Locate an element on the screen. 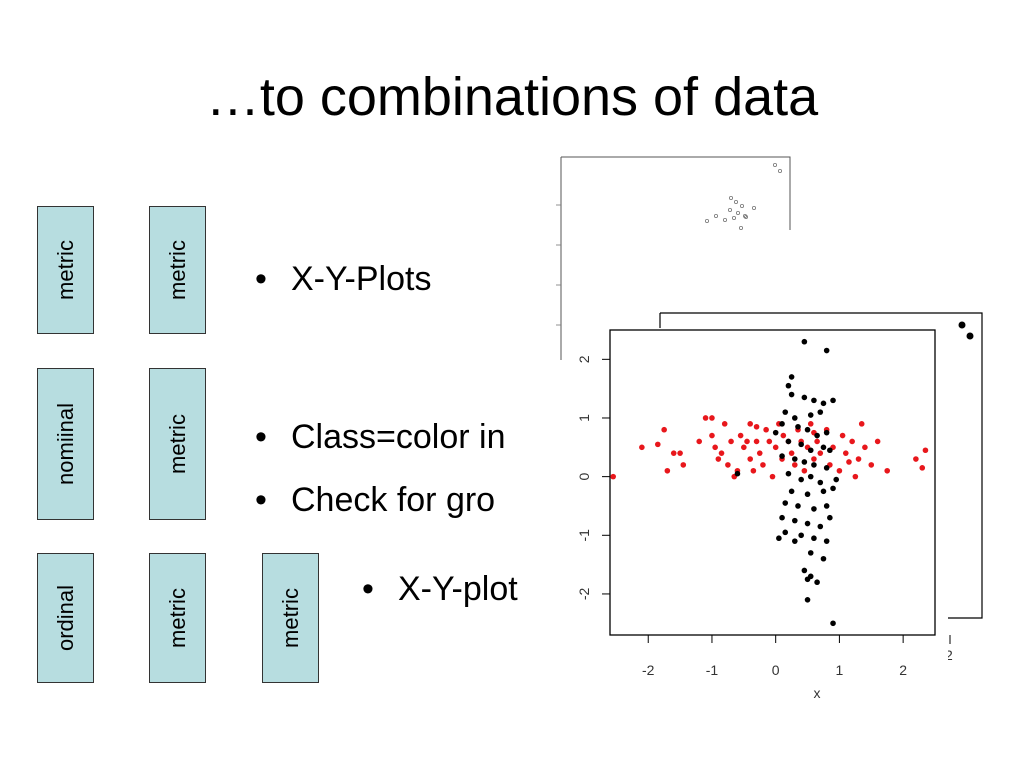 This screenshot has width=1024, height=768. type-box-metric-5: metric is located at coordinates (290, 618).